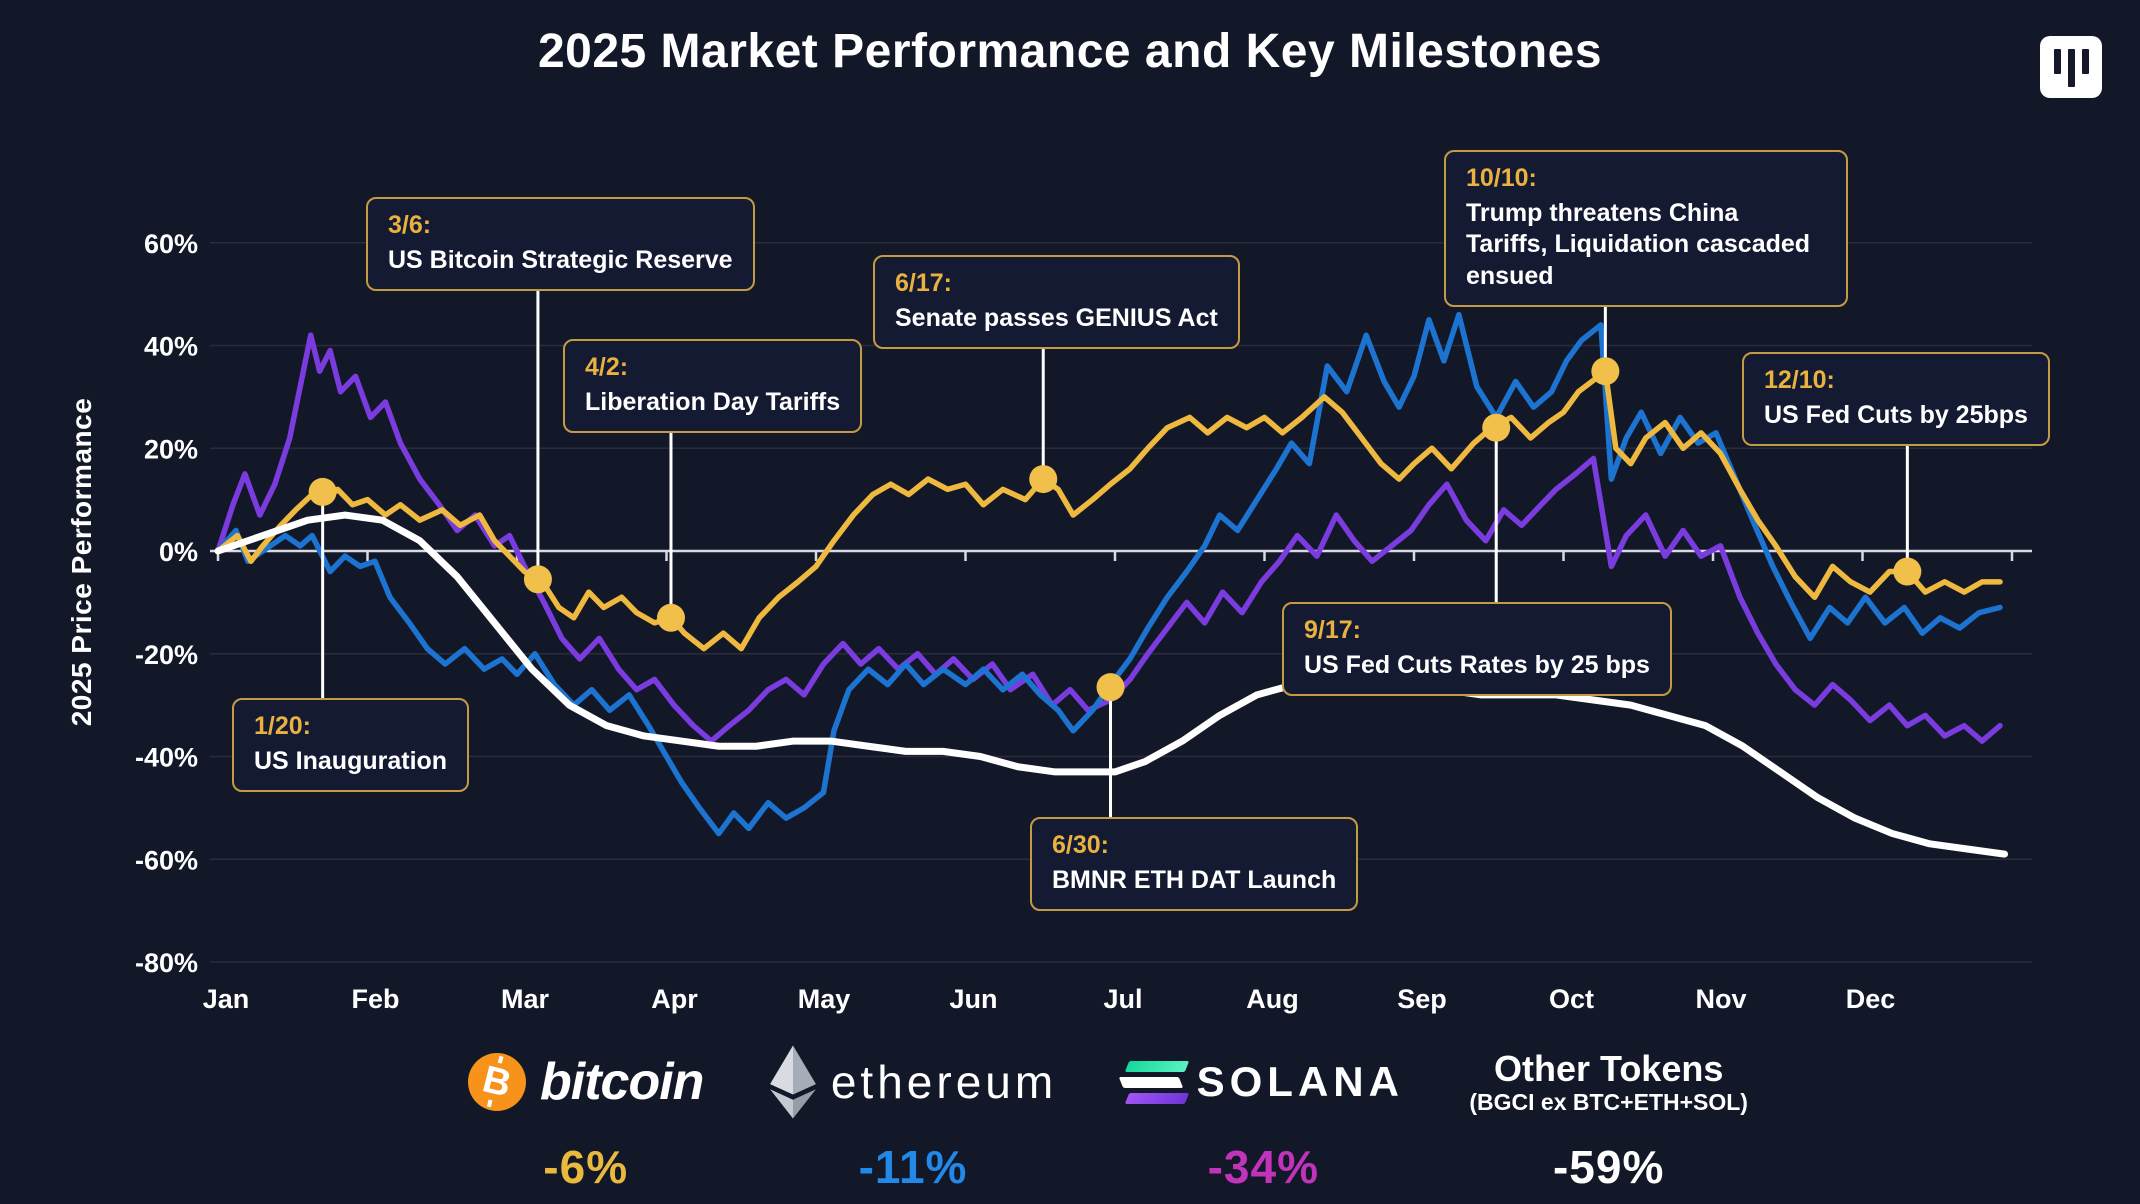 The height and width of the screenshot is (1204, 2140). Describe the element at coordinates (713, 401) in the screenshot. I see `callout-text: Liberation Day Tariffs` at that location.